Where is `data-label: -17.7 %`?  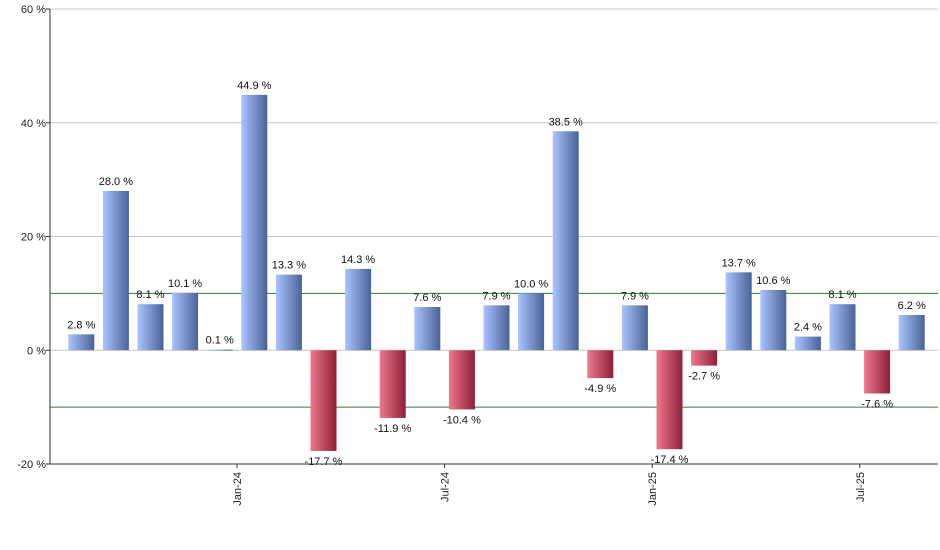 data-label: -17.7 % is located at coordinates (324, 462).